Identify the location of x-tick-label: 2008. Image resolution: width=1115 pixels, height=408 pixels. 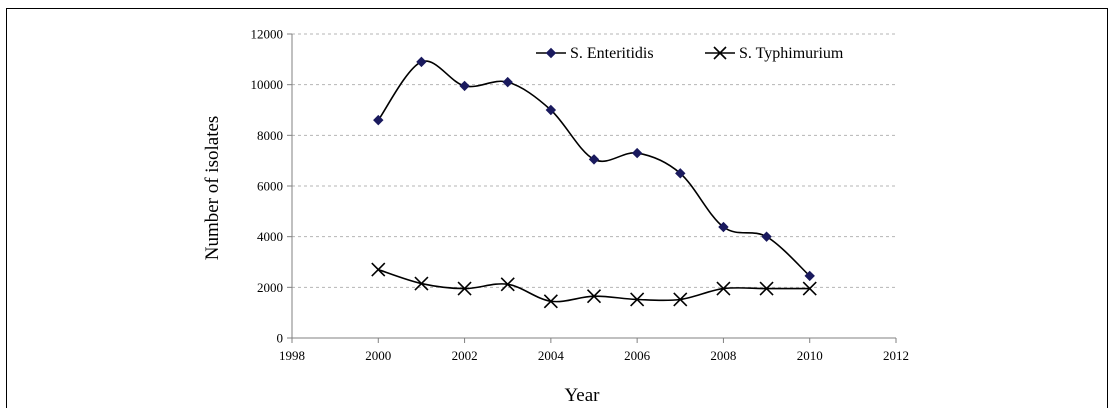
(723, 355).